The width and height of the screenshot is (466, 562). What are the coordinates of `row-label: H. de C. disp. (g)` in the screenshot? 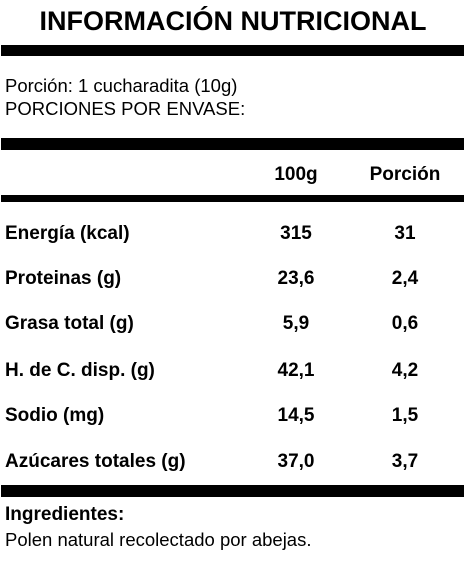 It's located at (80, 370).